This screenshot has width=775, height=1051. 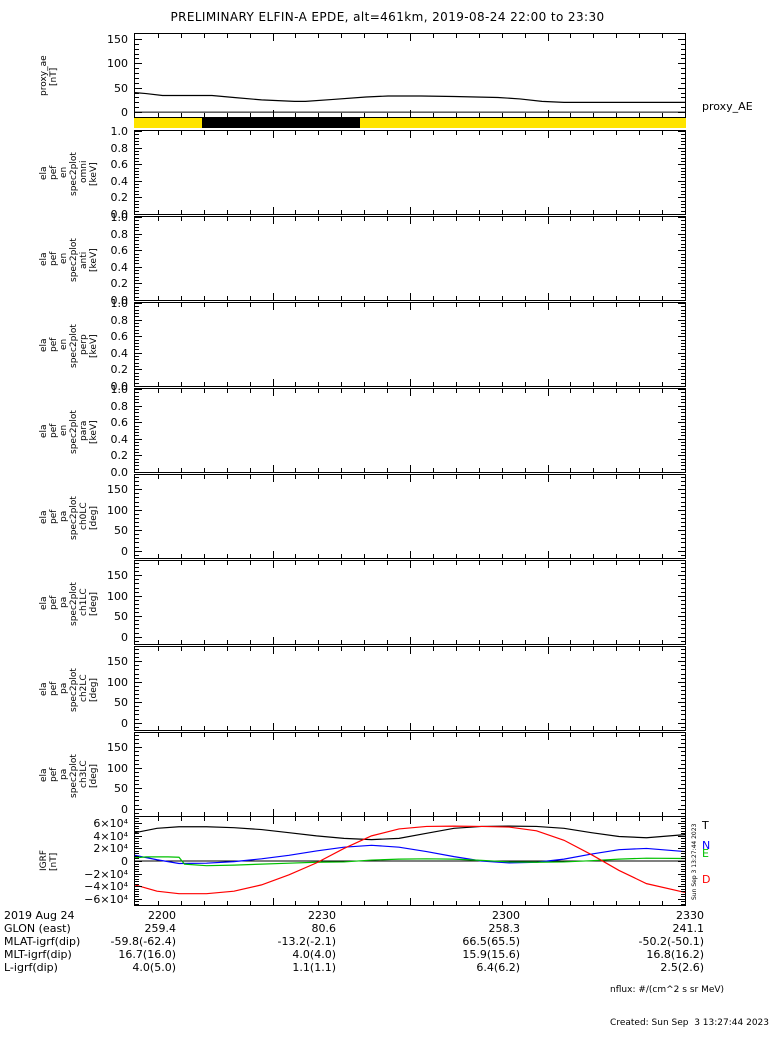 What do you see at coordinates (314, 967) in the screenshot?
I see `annotation-value: 1.1(1.1)` at bounding box center [314, 967].